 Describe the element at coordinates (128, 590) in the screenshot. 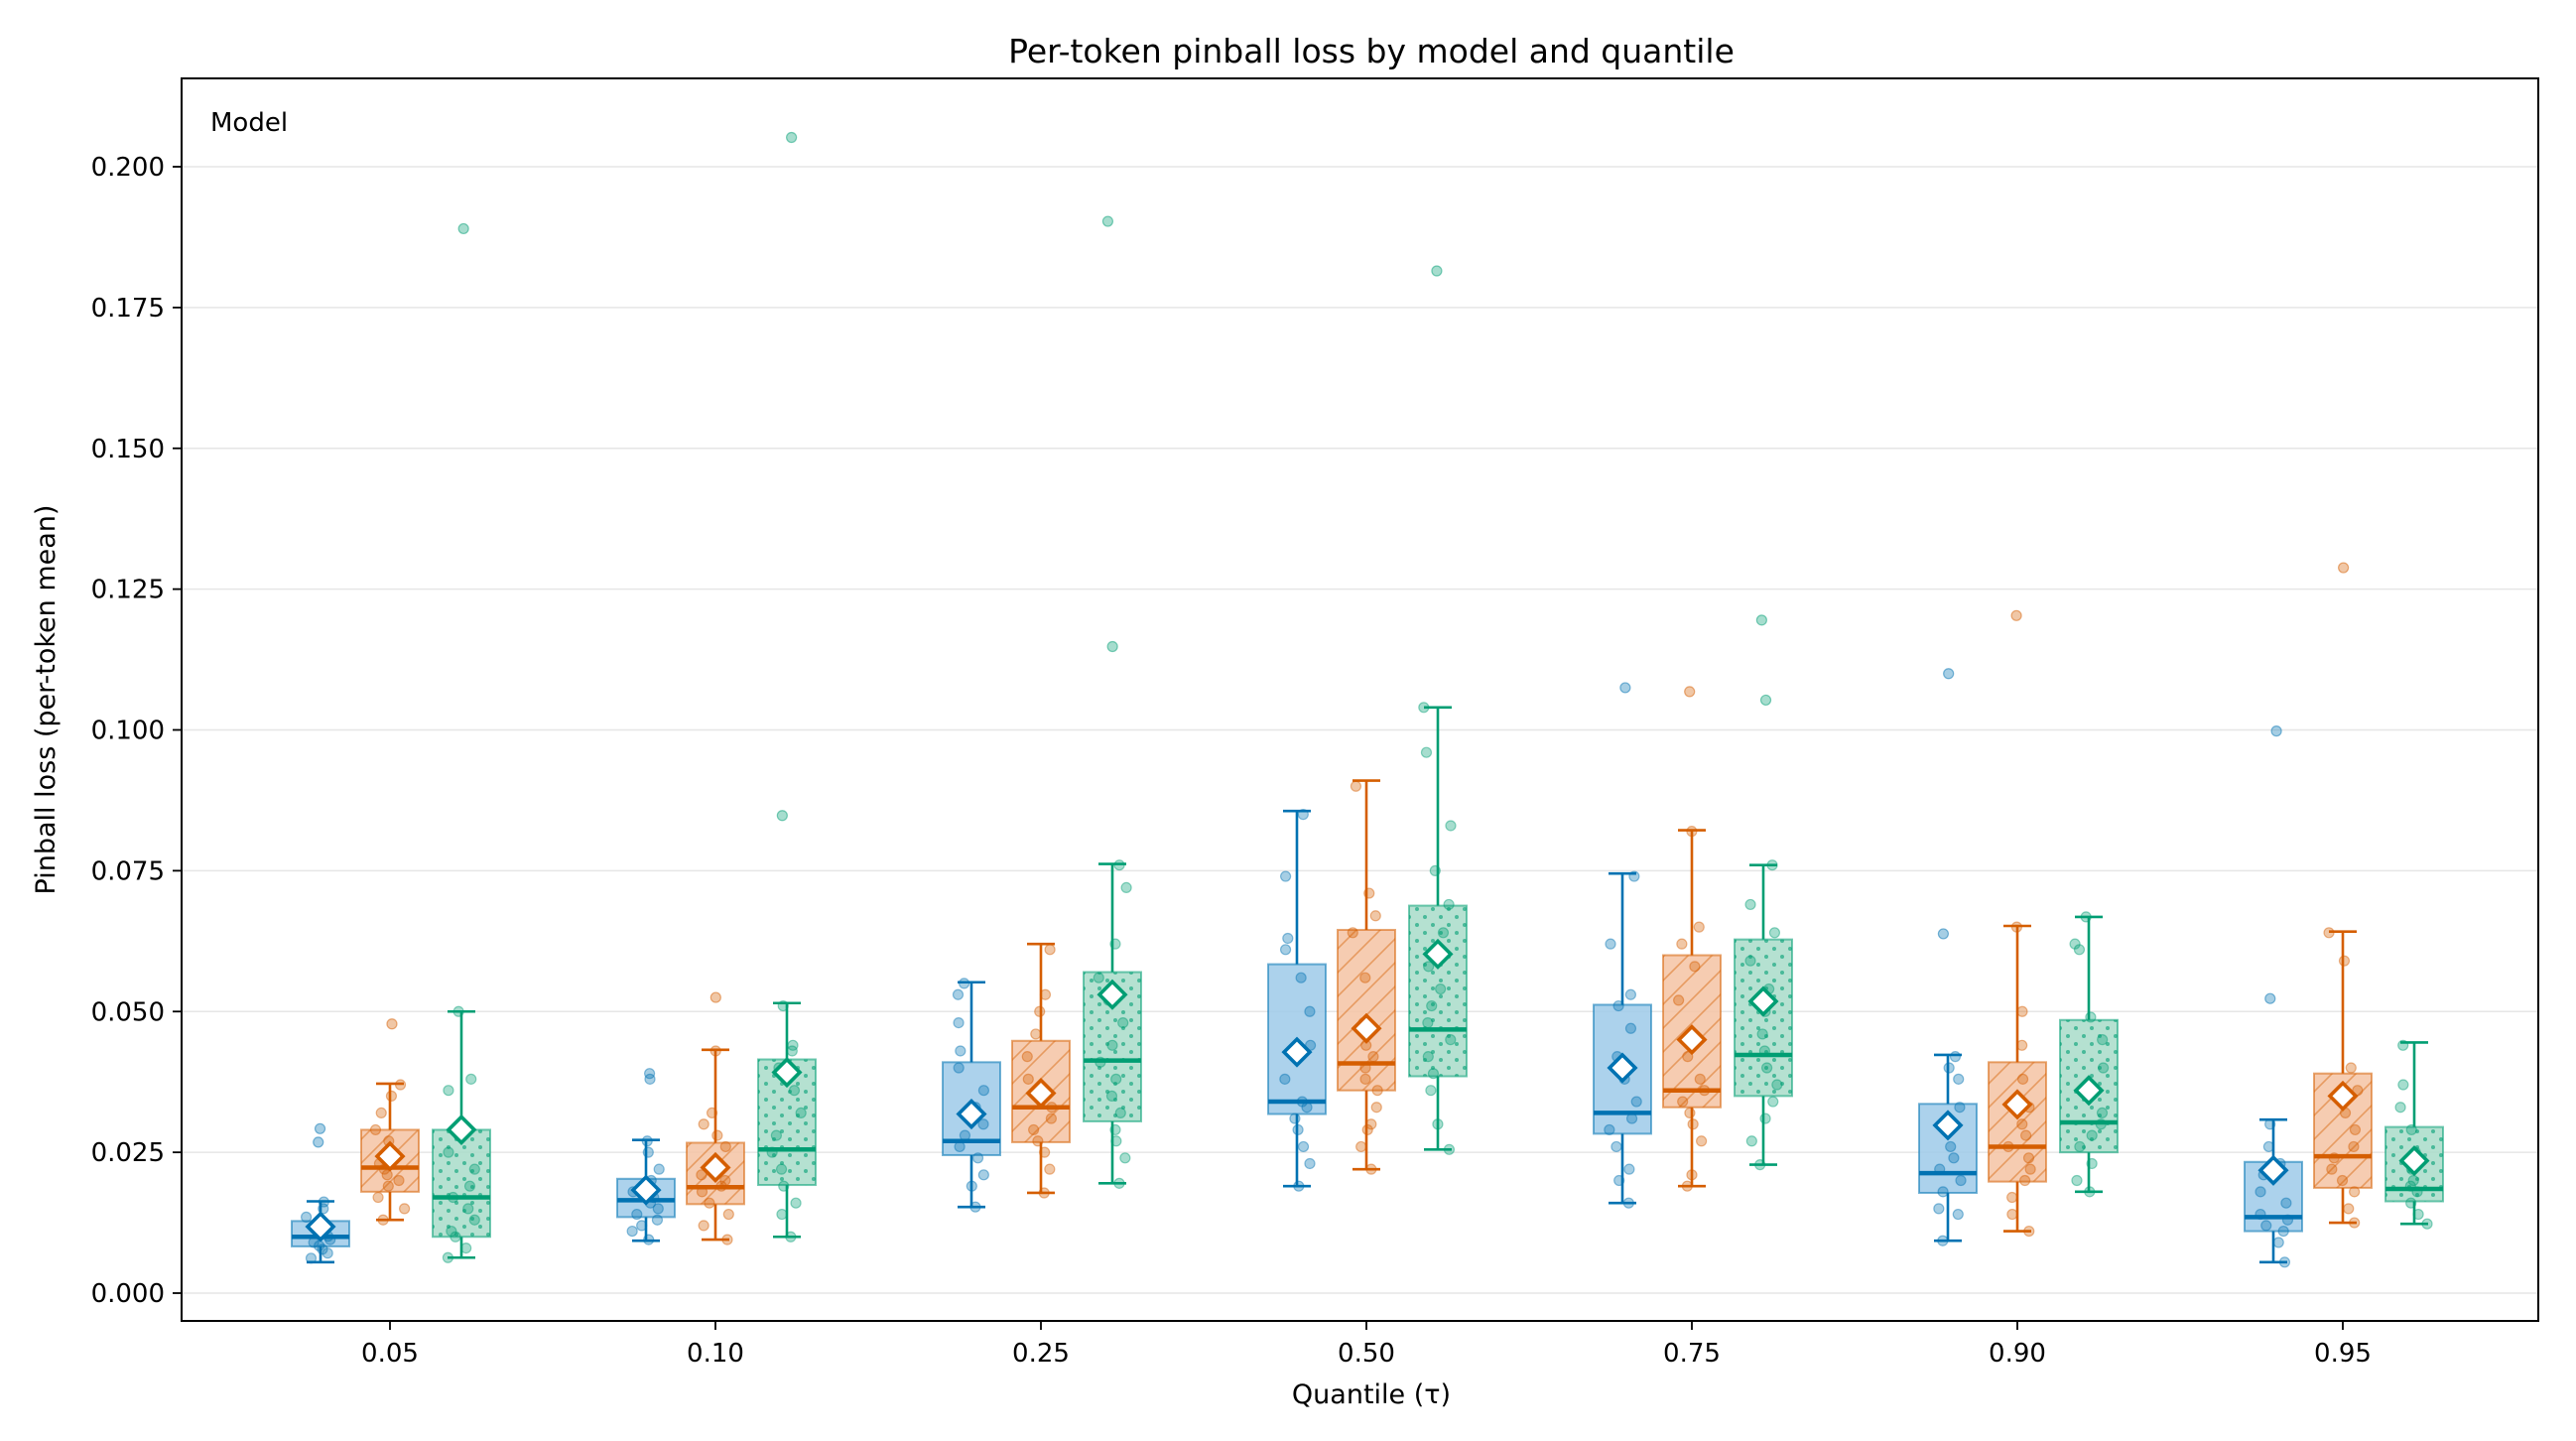

I see `y-tick-label: 0.125` at that location.